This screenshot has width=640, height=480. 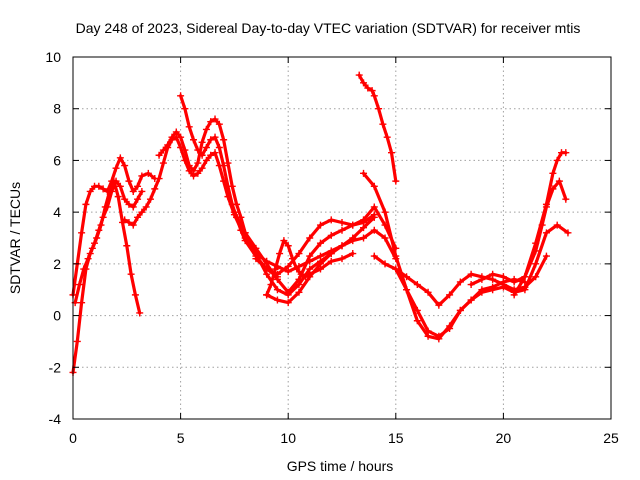 I want to click on y-tick-label: -2, so click(x=55, y=367).